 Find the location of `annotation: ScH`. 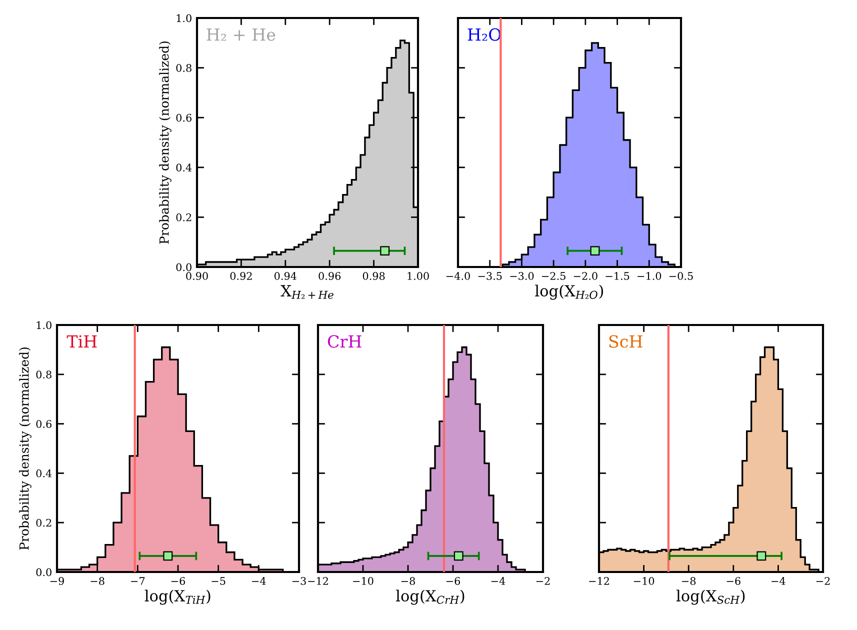

annotation: ScH is located at coordinates (625, 341).